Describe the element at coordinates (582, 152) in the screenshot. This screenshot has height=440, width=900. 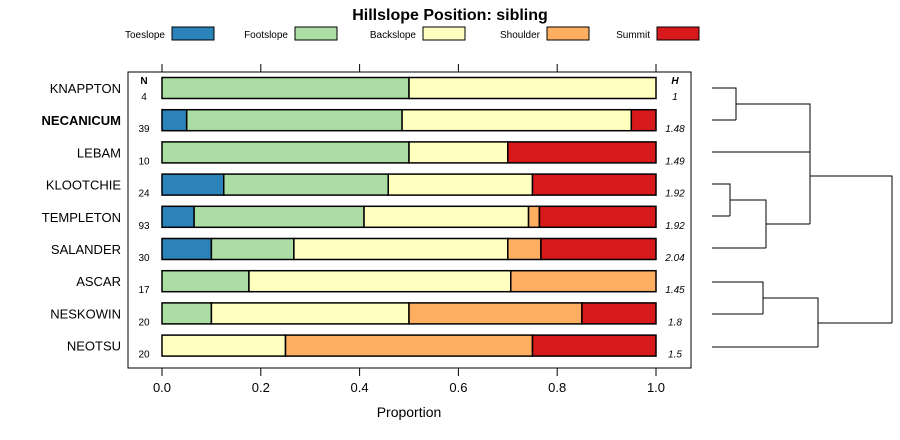
I see `bar-segment-lebam-summit` at that location.